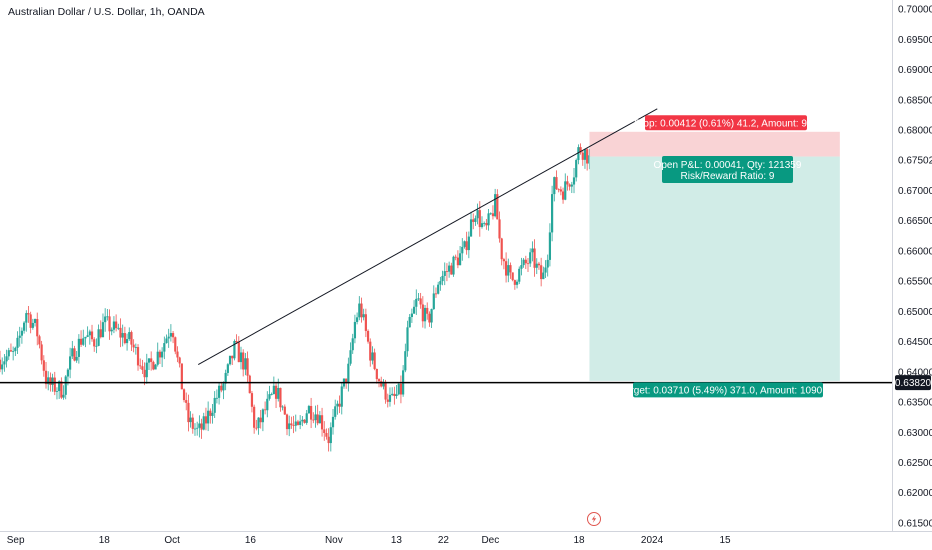  I want to click on target-label-bg, so click(728, 390).